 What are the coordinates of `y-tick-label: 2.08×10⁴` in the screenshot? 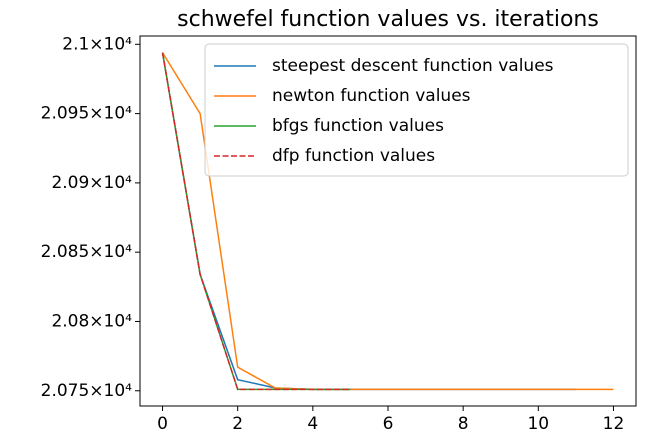 It's located at (91, 321).